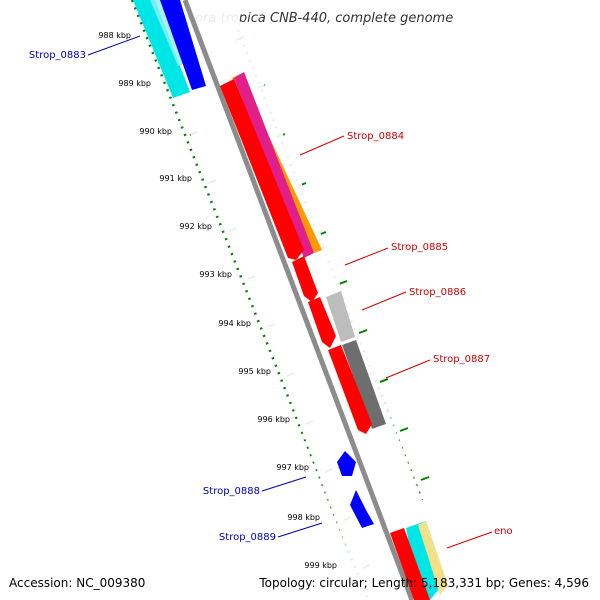 Image resolution: width=600 pixels, height=600 pixels. I want to click on cyan-feature-top, so click(161, 49).